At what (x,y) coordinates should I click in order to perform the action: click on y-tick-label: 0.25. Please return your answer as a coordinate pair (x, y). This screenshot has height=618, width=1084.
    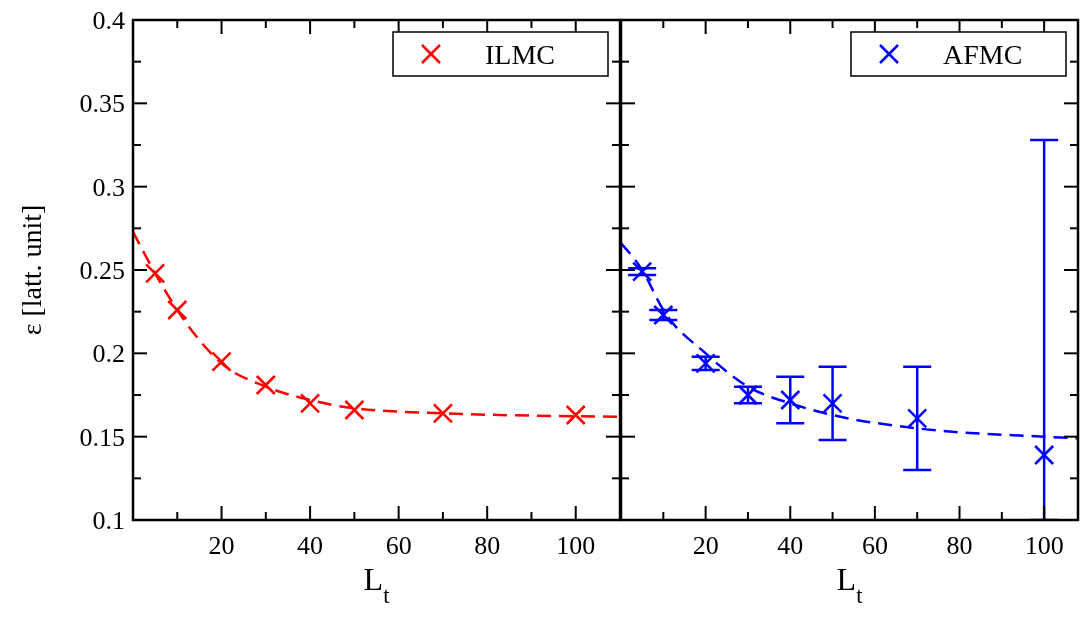
    Looking at the image, I should click on (102, 270).